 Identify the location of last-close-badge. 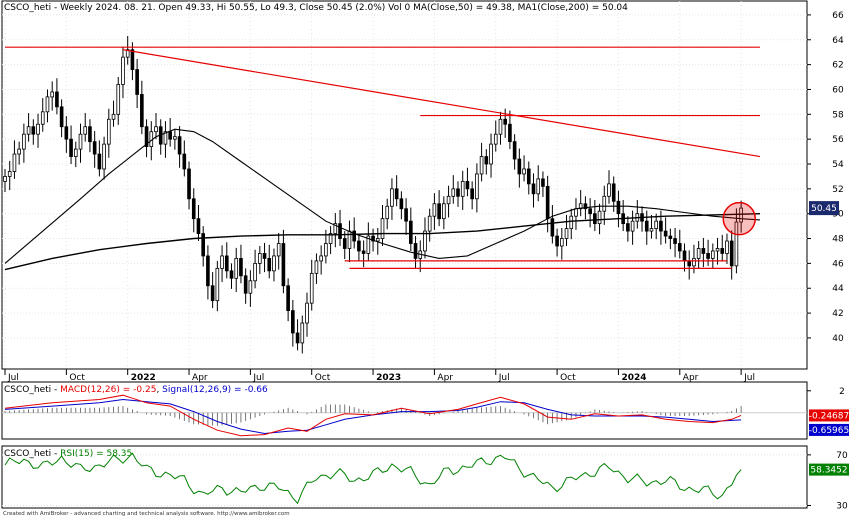
(824, 208).